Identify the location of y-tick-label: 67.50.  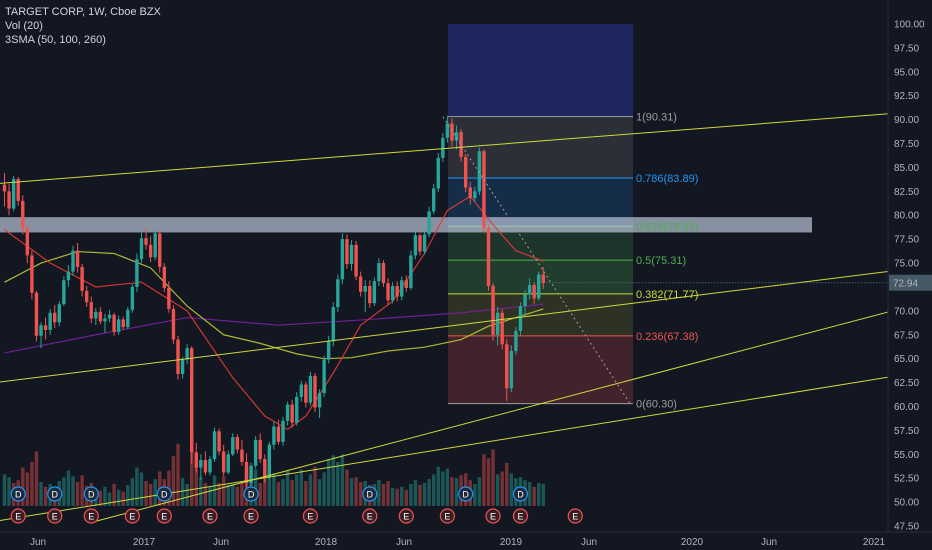
(906, 335).